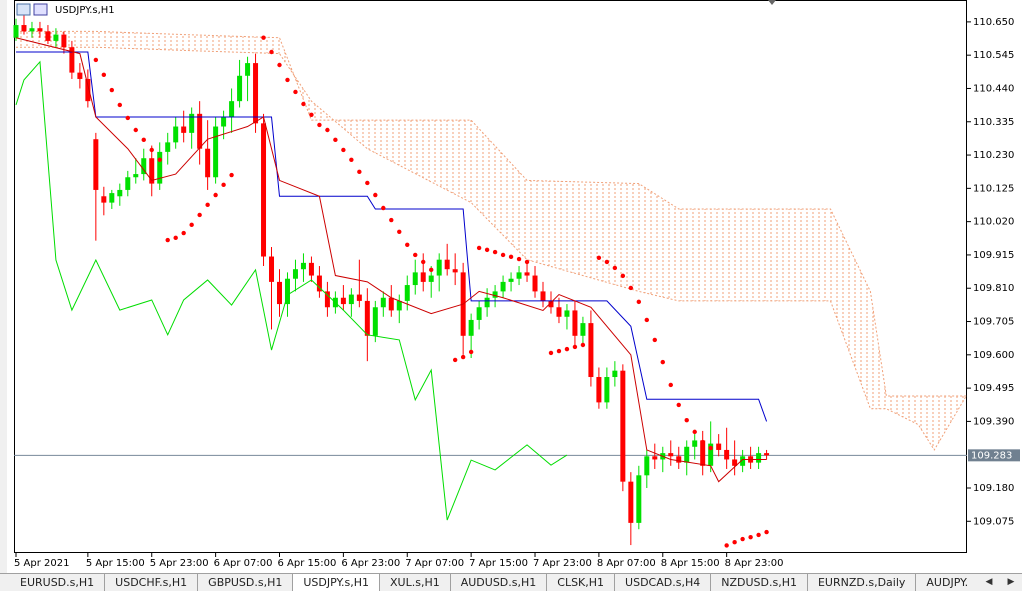 This screenshot has height=591, width=1022. What do you see at coordinates (991, 455) in the screenshot?
I see `current-price-label: 109.283` at bounding box center [991, 455].